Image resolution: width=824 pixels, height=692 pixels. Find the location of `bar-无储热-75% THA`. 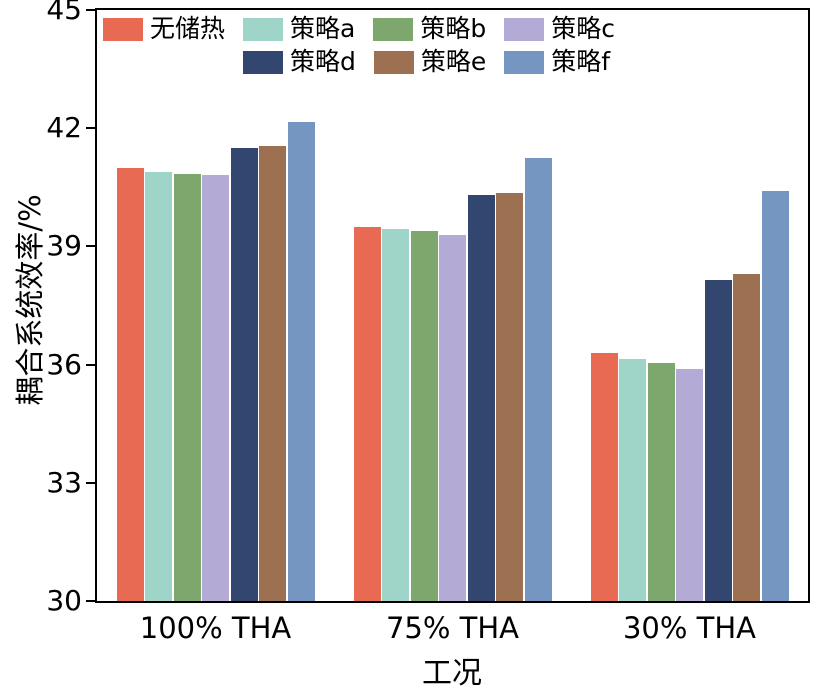

bar-无储热-75% THA is located at coordinates (367, 413).